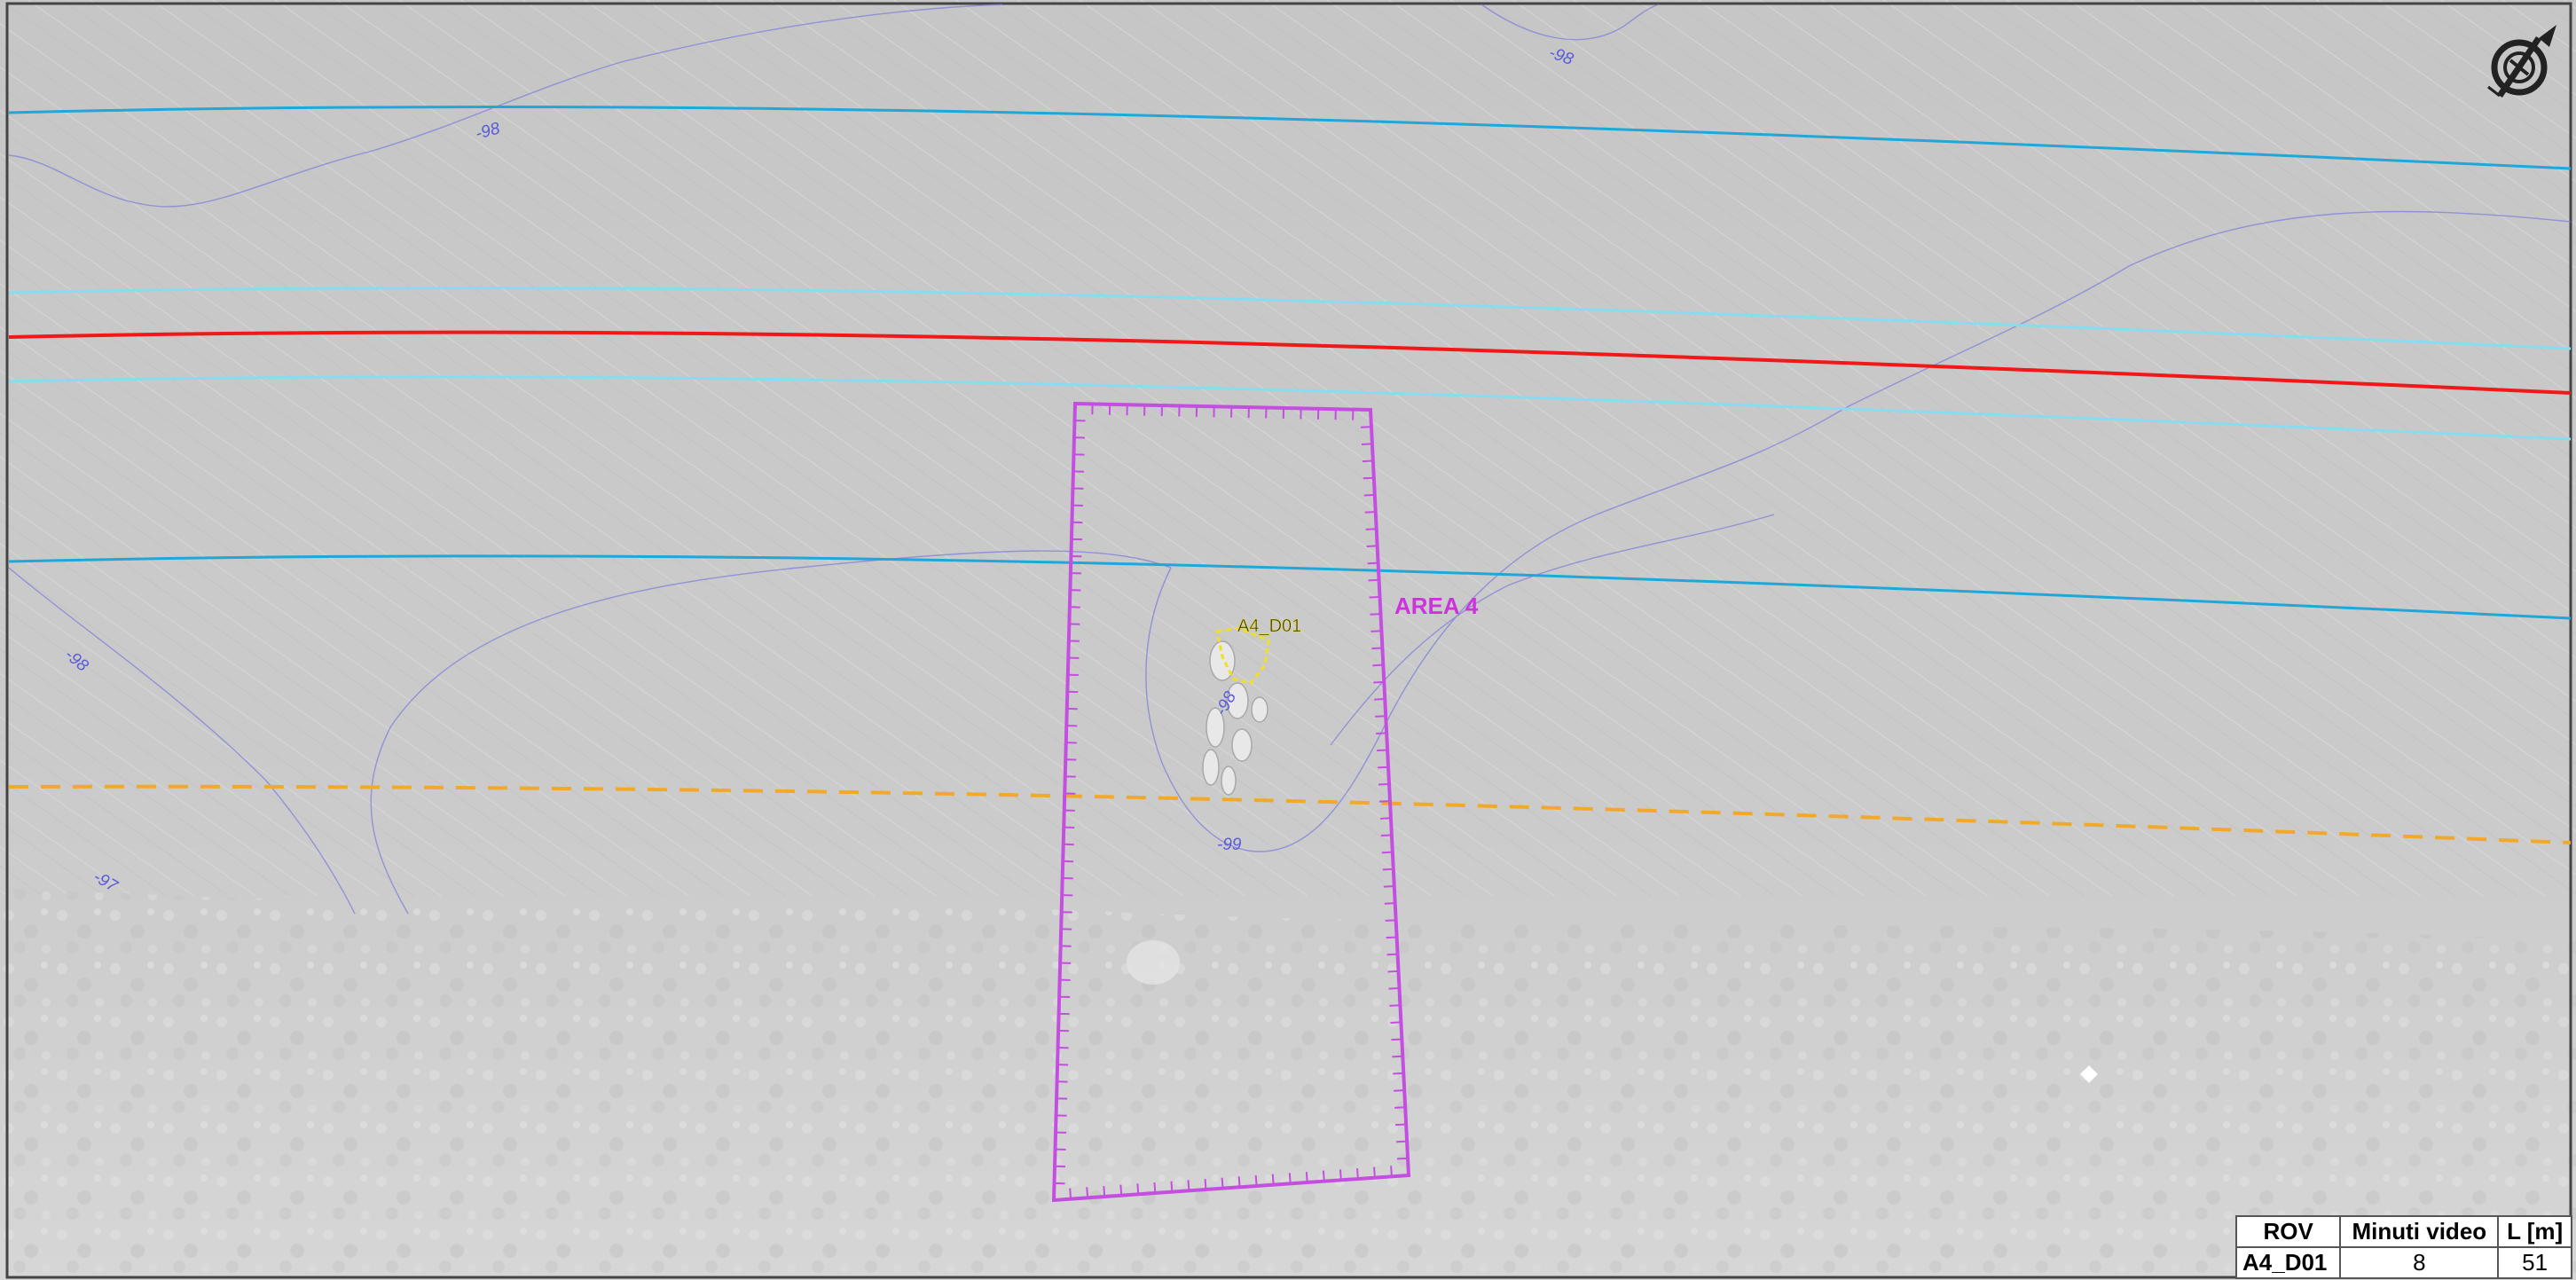 This screenshot has width=2576, height=1280. I want to click on corridor-inner-line-north, so click(1290, 318).